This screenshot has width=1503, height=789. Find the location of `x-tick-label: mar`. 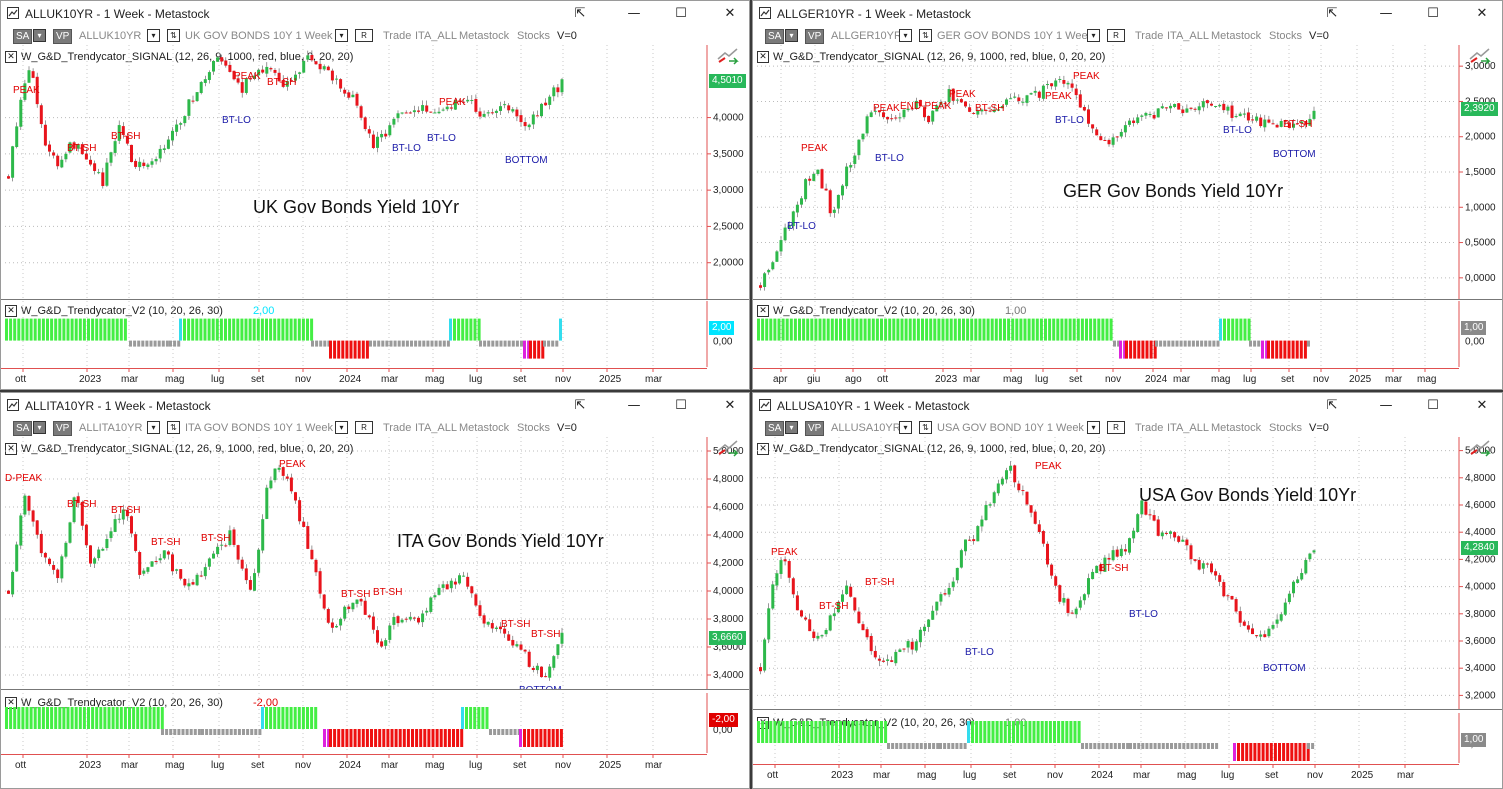

x-tick-label: mar is located at coordinates (972, 379).